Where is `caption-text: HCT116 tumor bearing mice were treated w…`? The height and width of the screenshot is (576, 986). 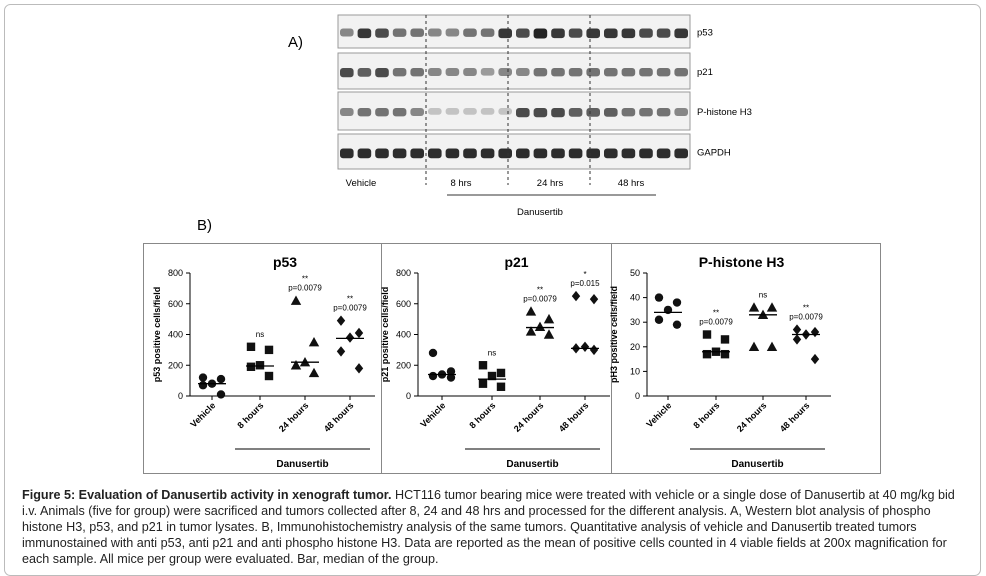 caption-text: HCT116 tumor bearing mice were treated w… is located at coordinates (488, 527).